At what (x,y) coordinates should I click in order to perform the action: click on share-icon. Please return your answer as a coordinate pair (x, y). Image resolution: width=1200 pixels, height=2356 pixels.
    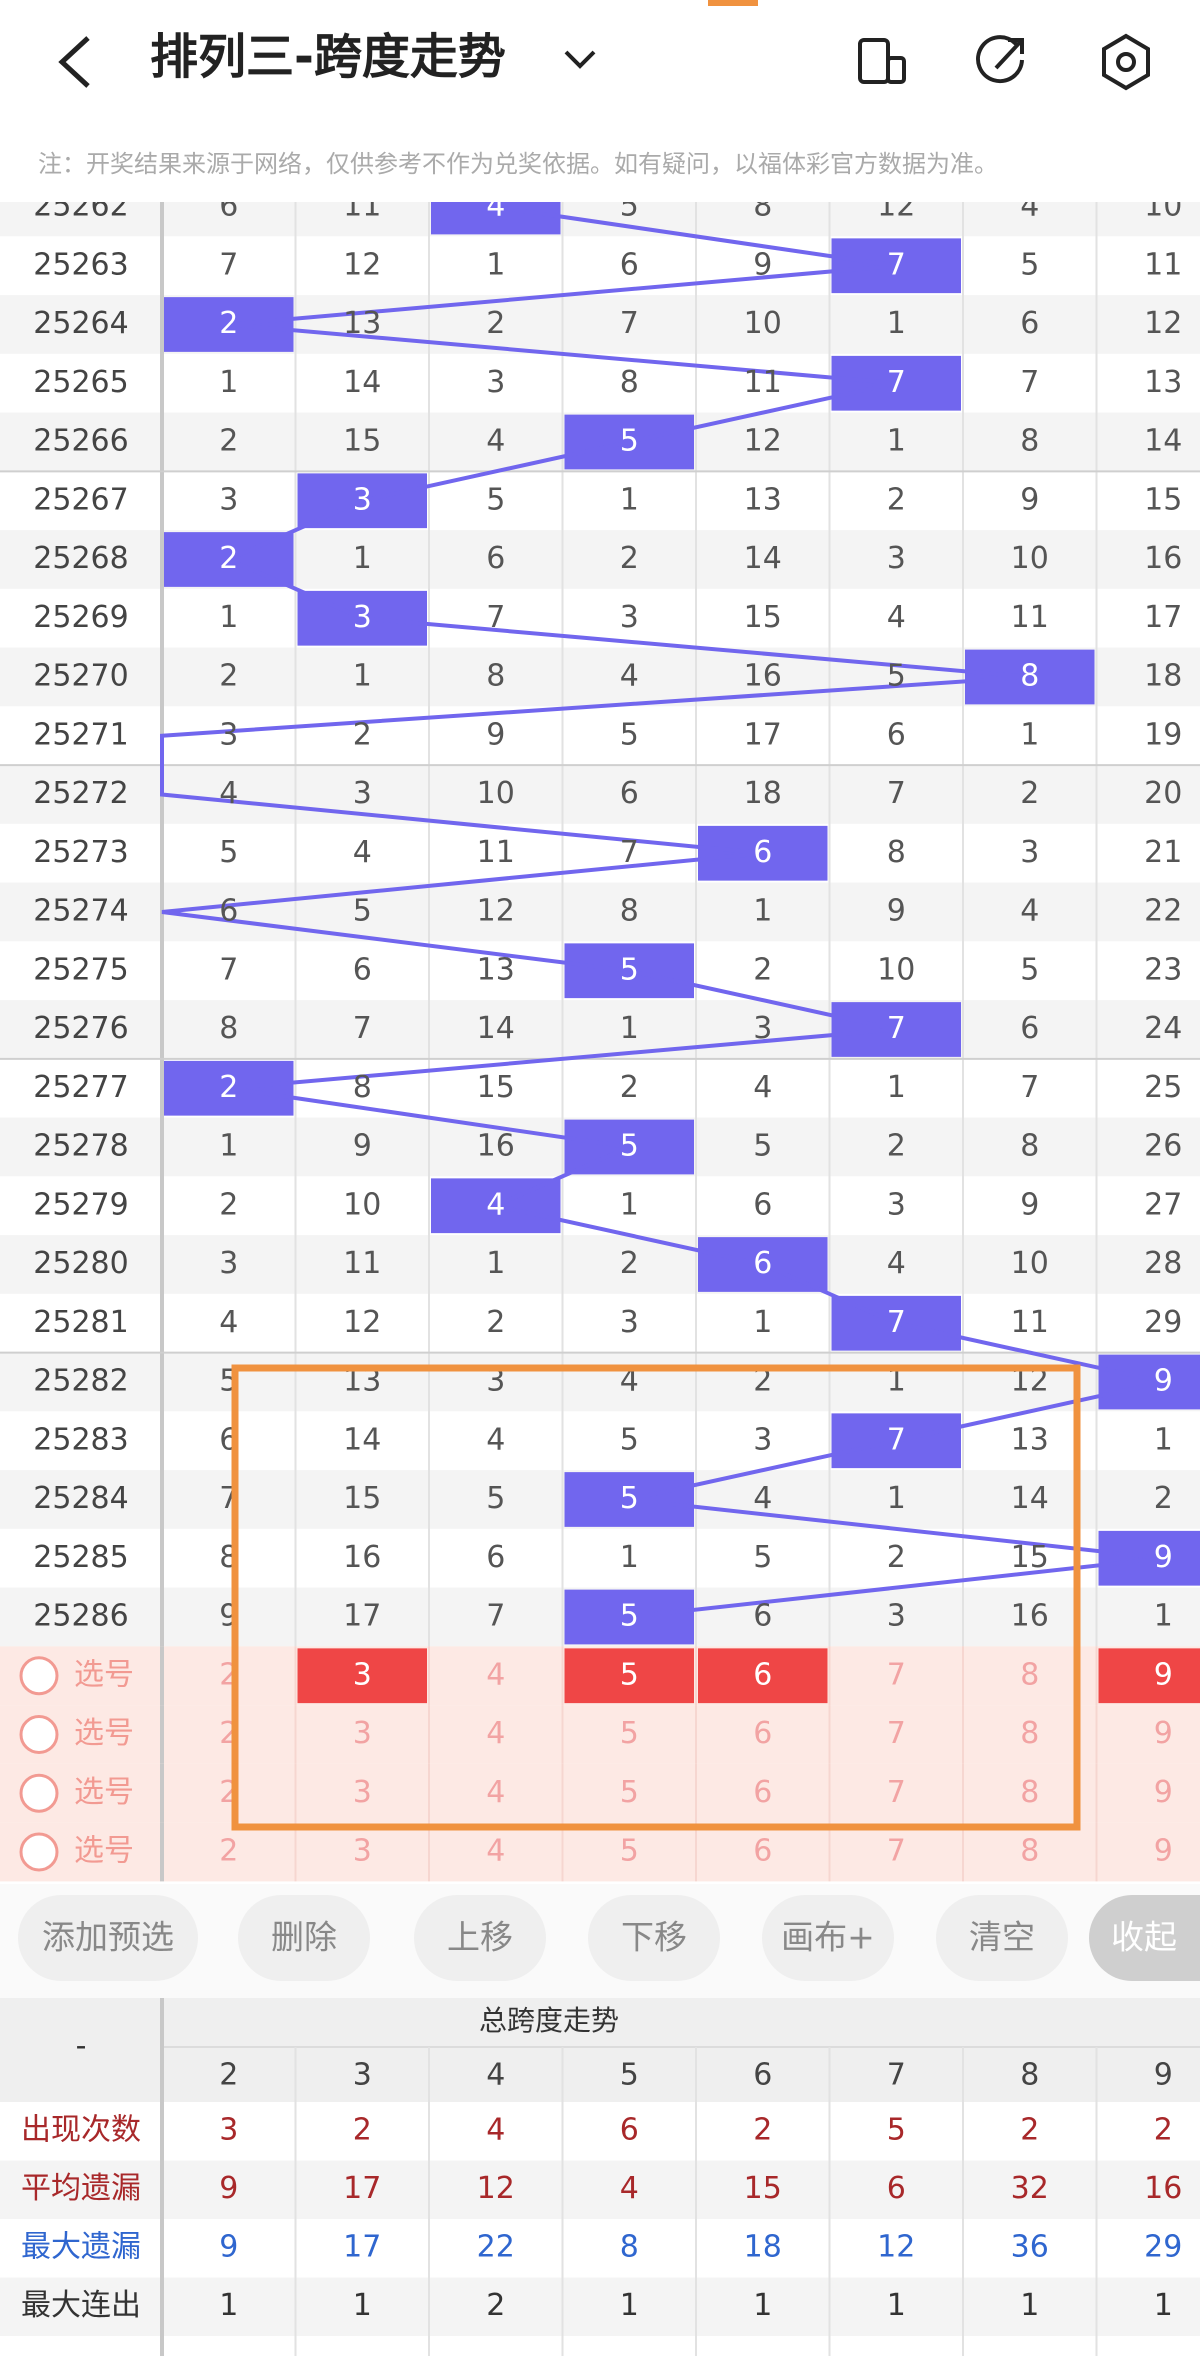
    Looking at the image, I should click on (1000, 59).